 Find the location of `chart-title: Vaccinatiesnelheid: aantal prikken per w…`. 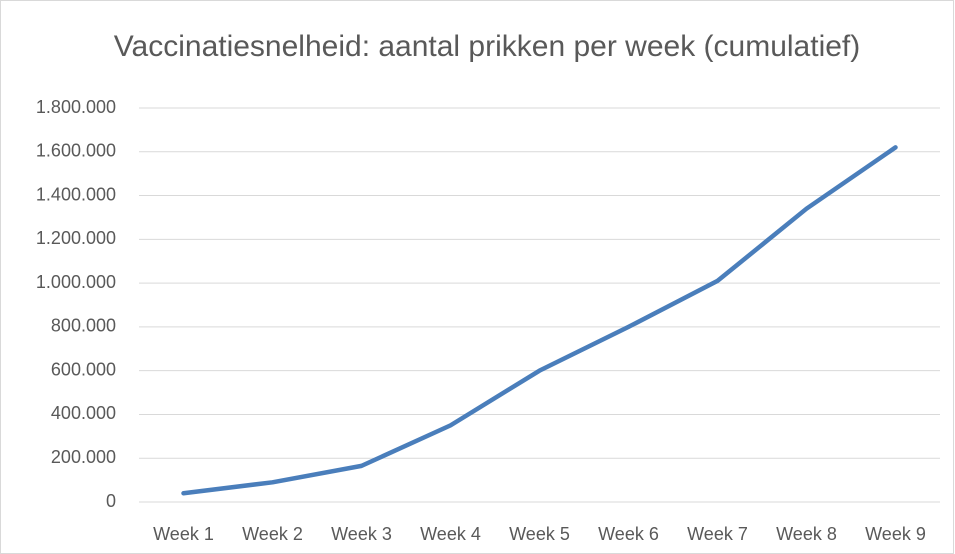

chart-title: Vaccinatiesnelheid: aantal prikken per w… is located at coordinates (487, 46).